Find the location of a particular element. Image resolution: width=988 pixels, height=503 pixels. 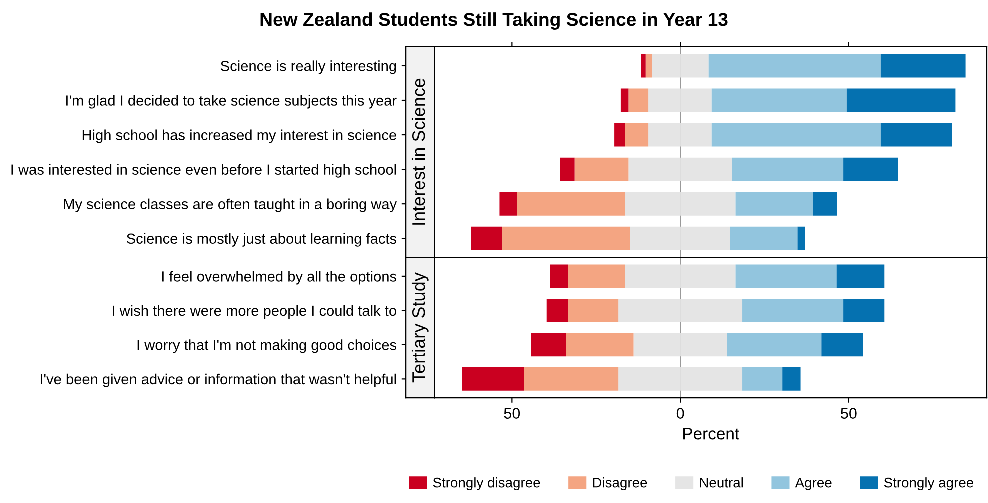

x-tick-label: 0 is located at coordinates (680, 413).